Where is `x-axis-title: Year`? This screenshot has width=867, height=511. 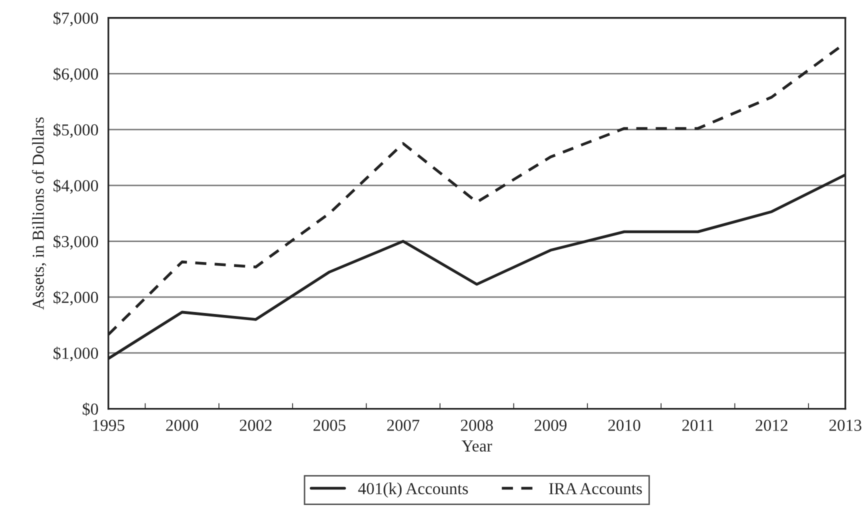 x-axis-title: Year is located at coordinates (477, 446).